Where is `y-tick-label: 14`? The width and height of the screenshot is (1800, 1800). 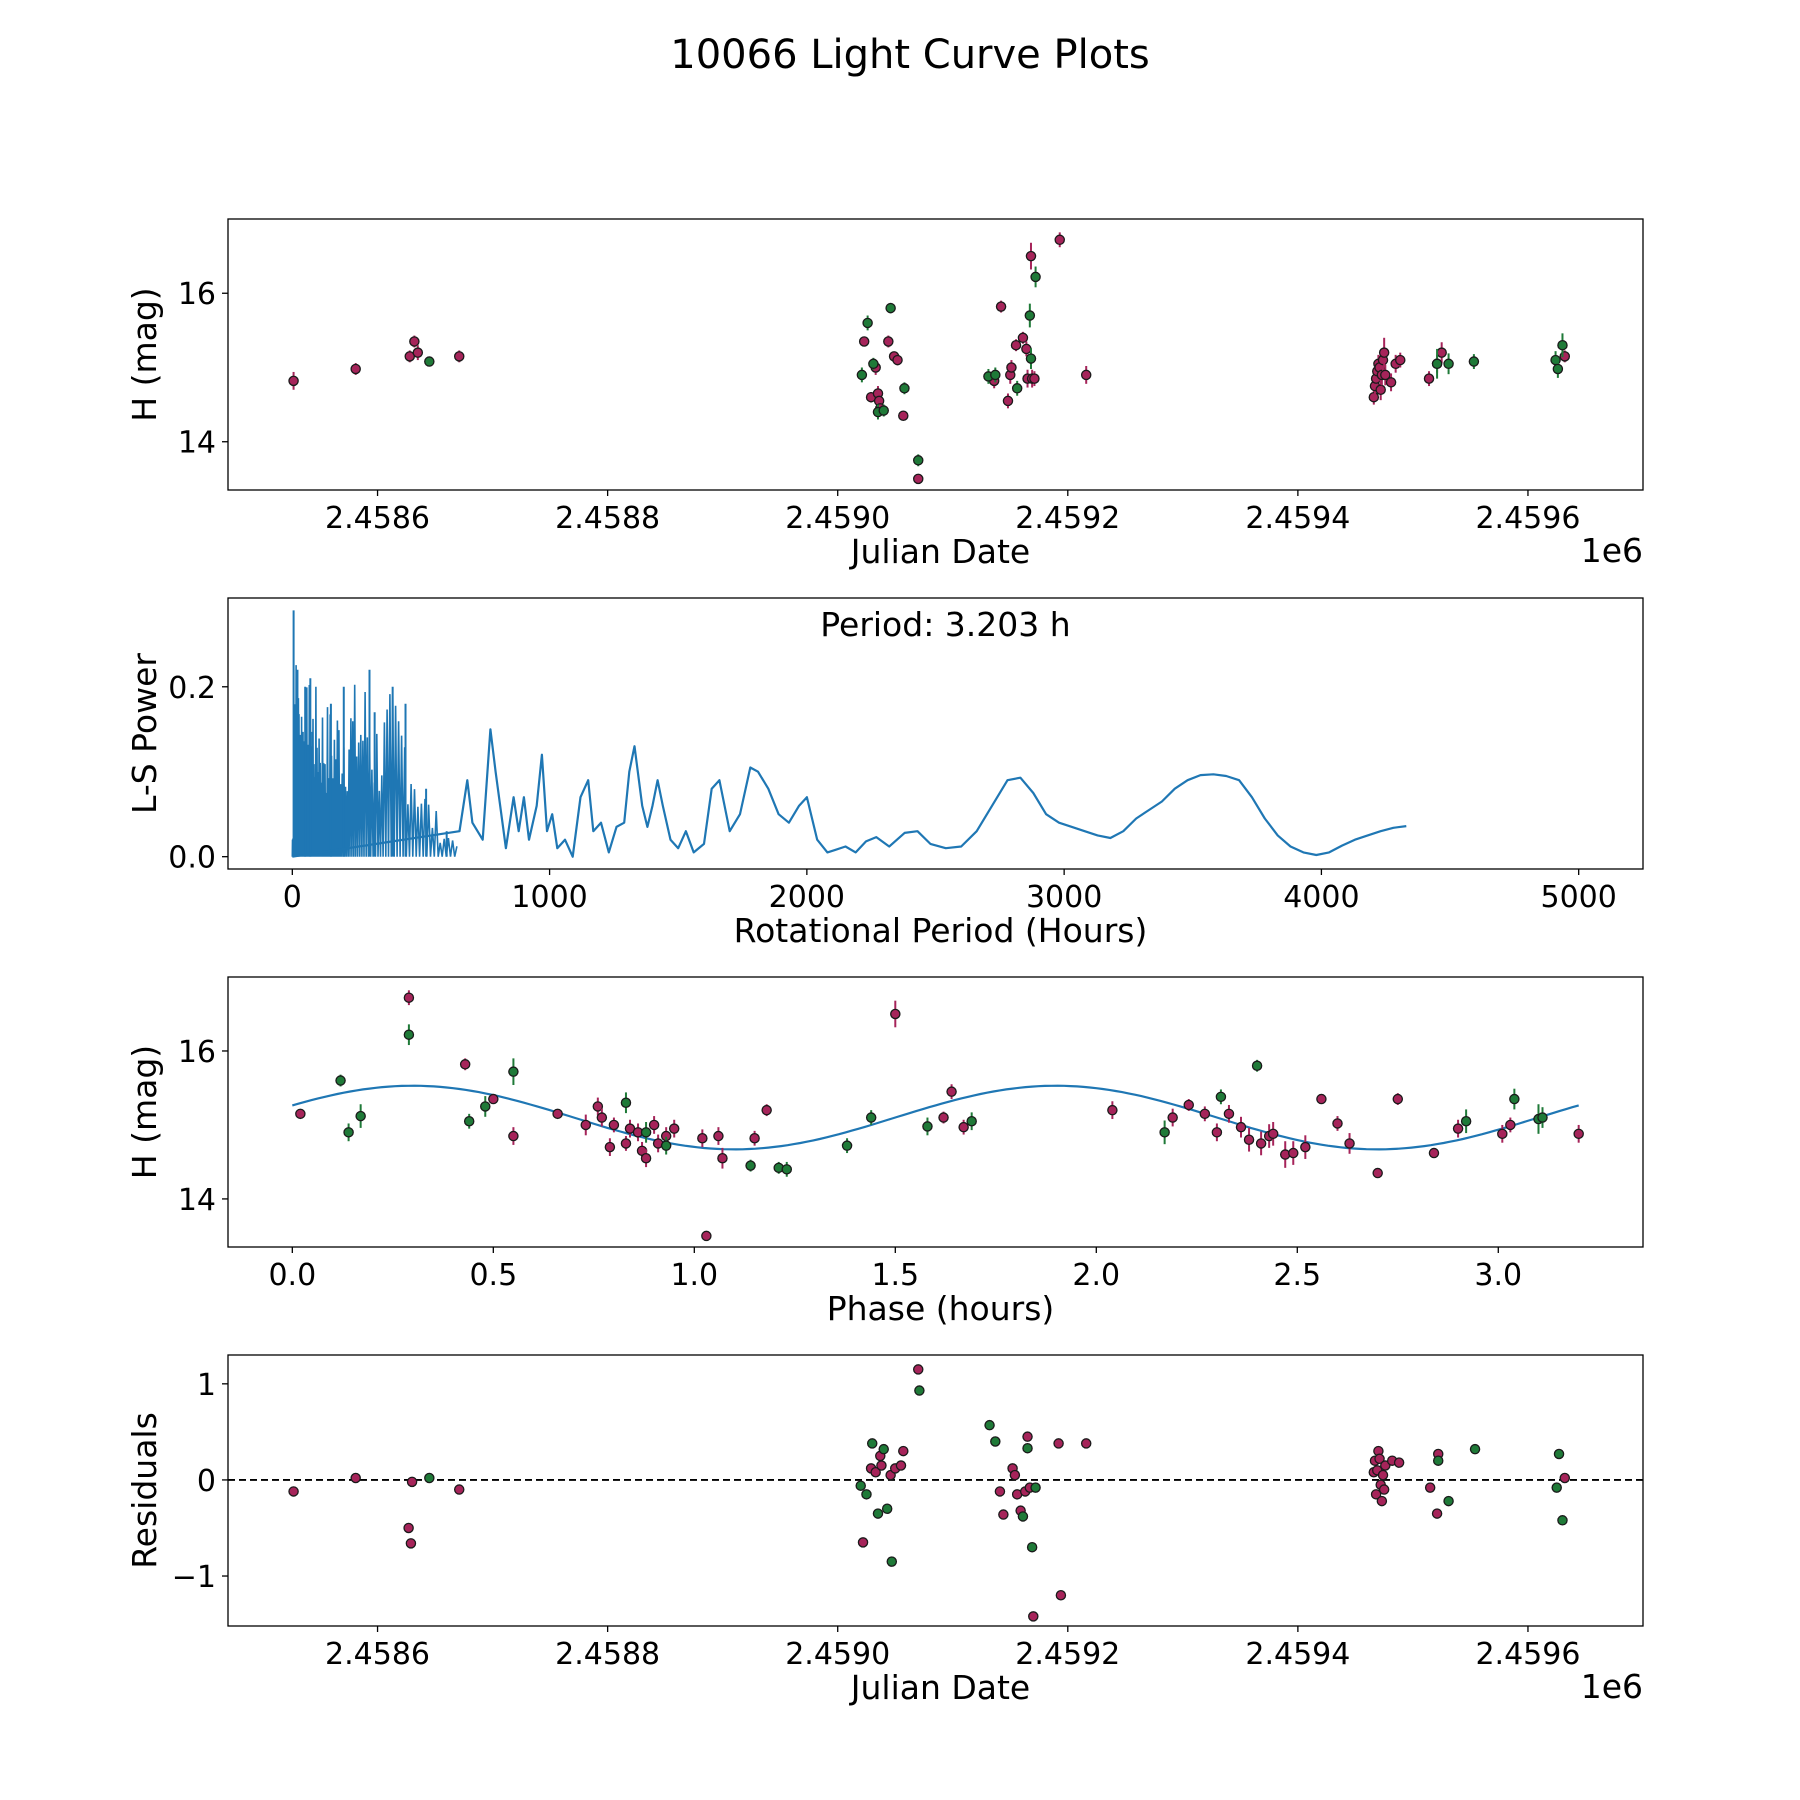 y-tick-label: 14 is located at coordinates (197, 1200).